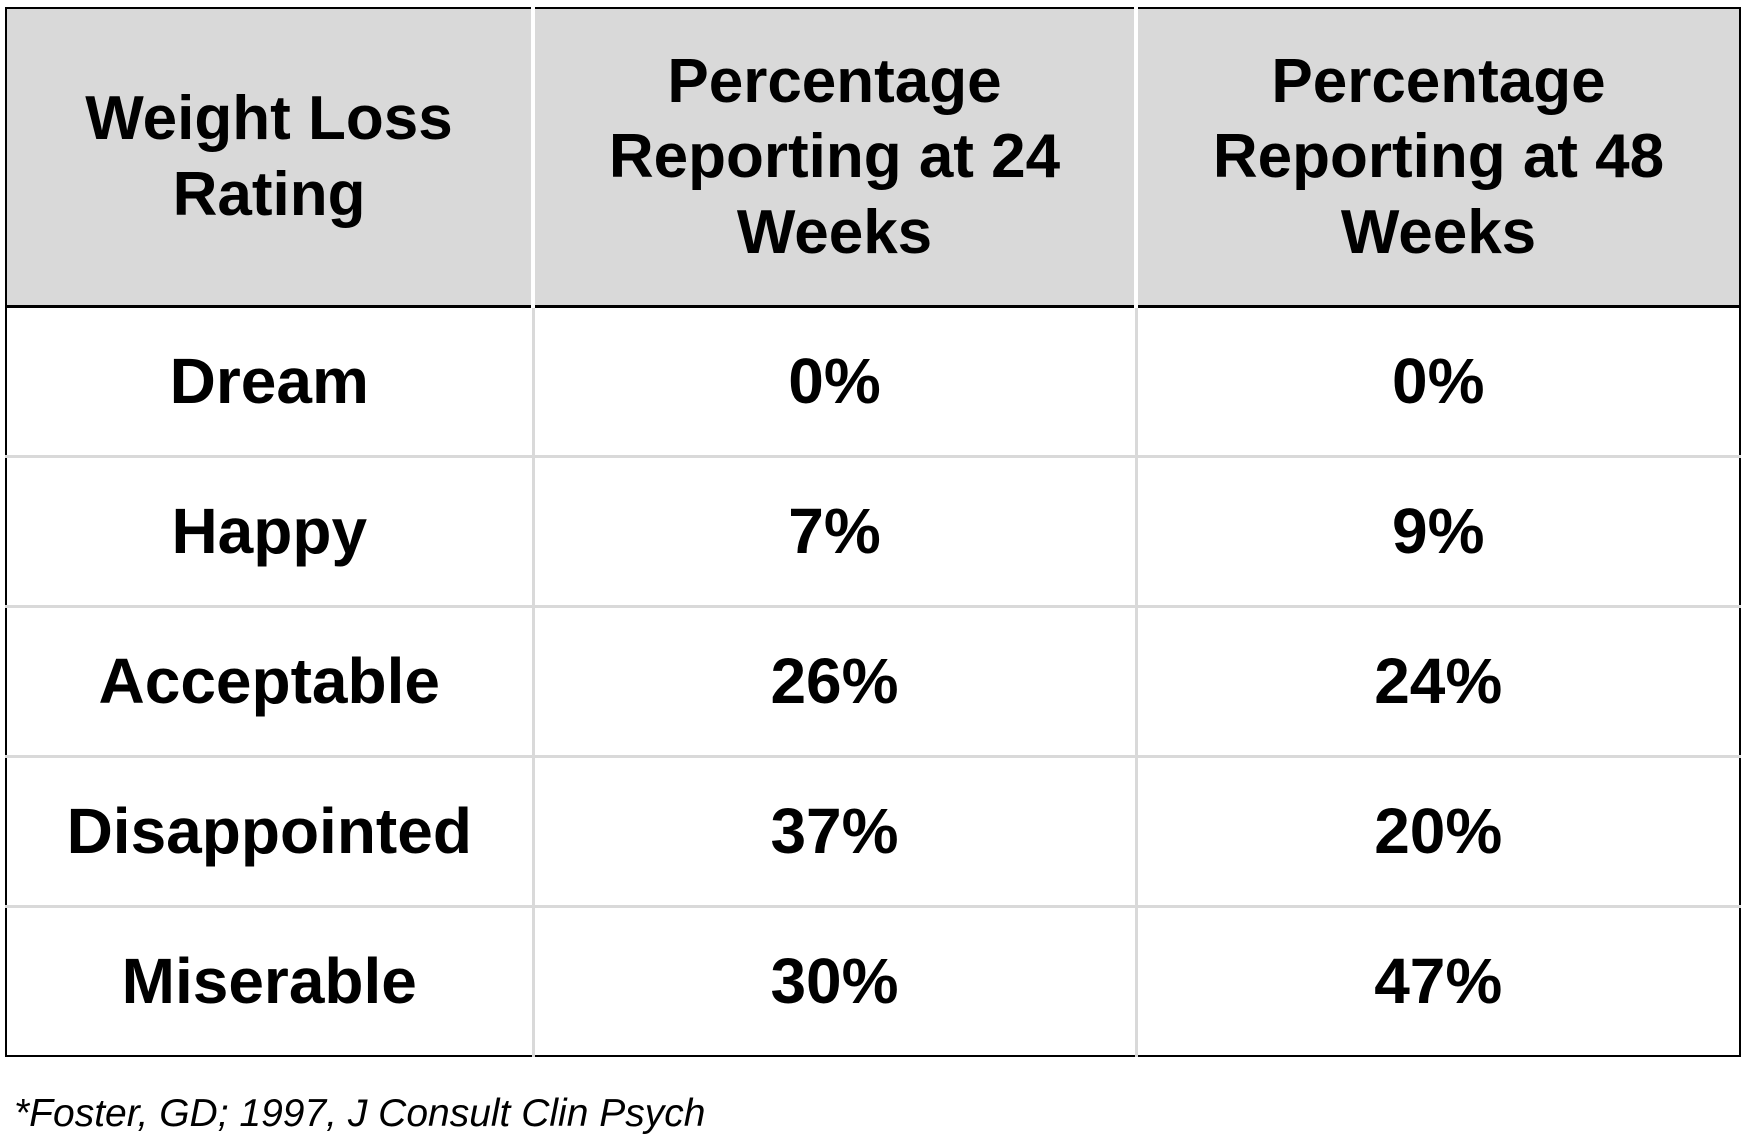 The width and height of the screenshot is (1742, 1148). I want to click on rating-cell: Acceptable, so click(269, 681).